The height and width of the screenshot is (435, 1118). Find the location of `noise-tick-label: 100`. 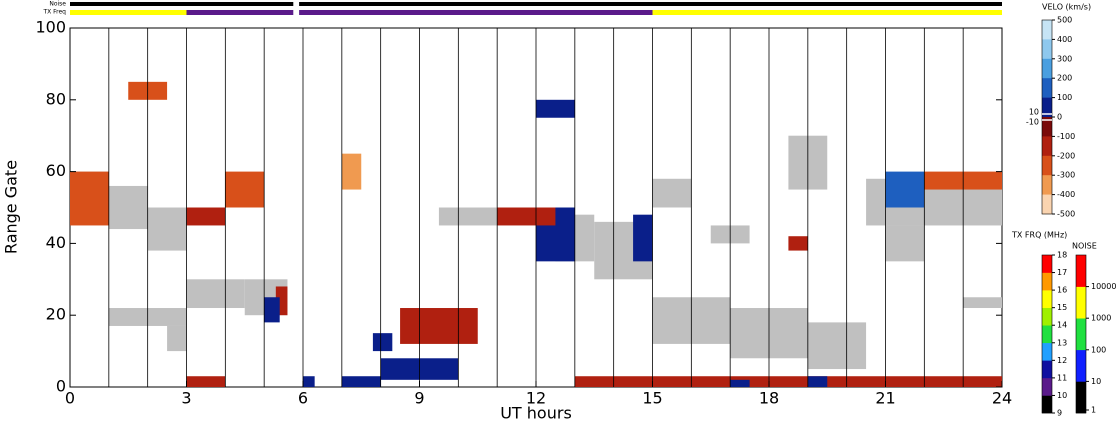

noise-tick-label: 100 is located at coordinates (1098, 349).